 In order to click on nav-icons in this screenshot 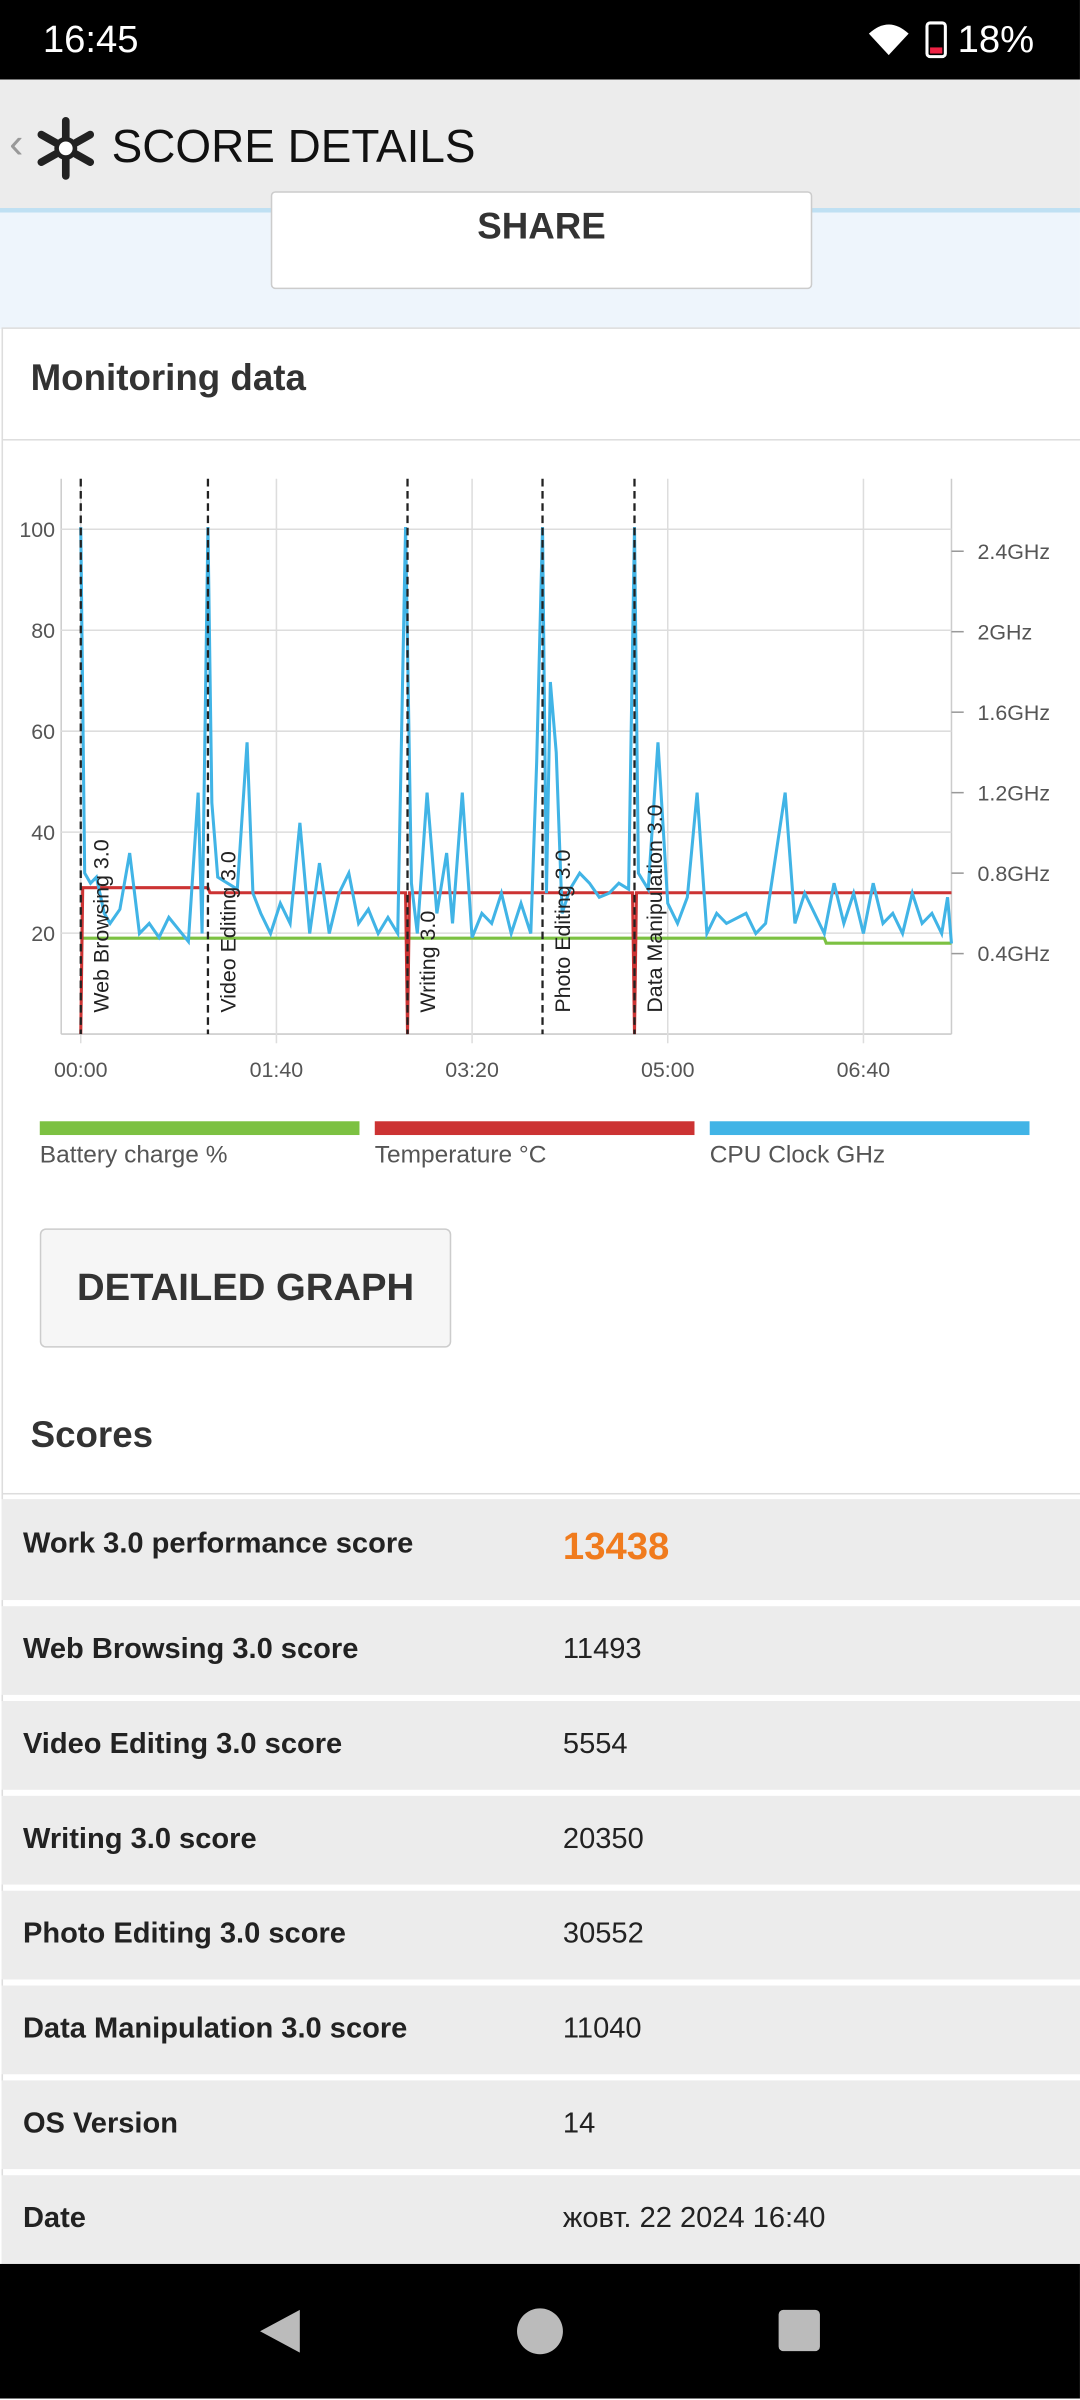, I will do `click(540, 2331)`.